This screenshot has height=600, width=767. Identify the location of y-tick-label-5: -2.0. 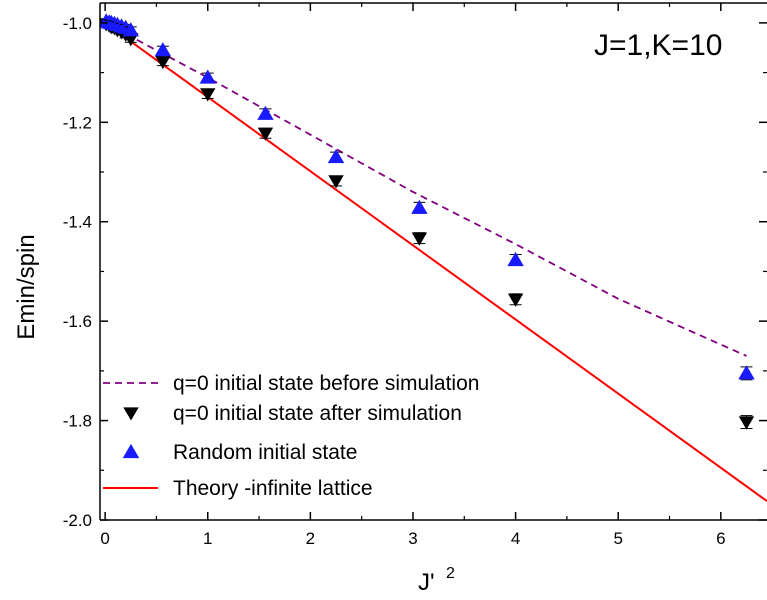
(77, 520).